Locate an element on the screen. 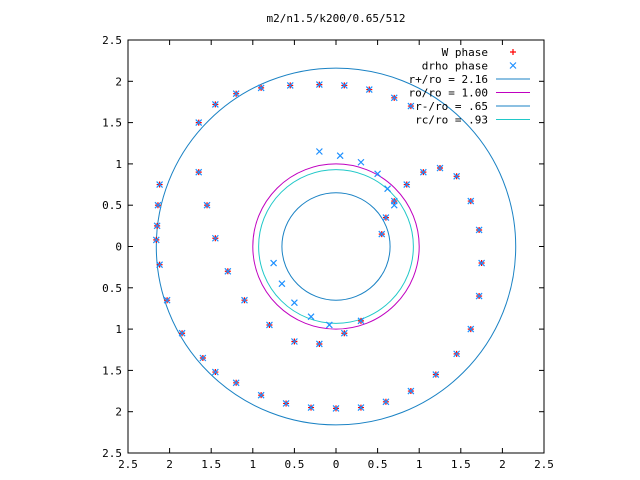 This screenshot has width=640, height=480. y-tick-label: 0 is located at coordinates (118, 247).